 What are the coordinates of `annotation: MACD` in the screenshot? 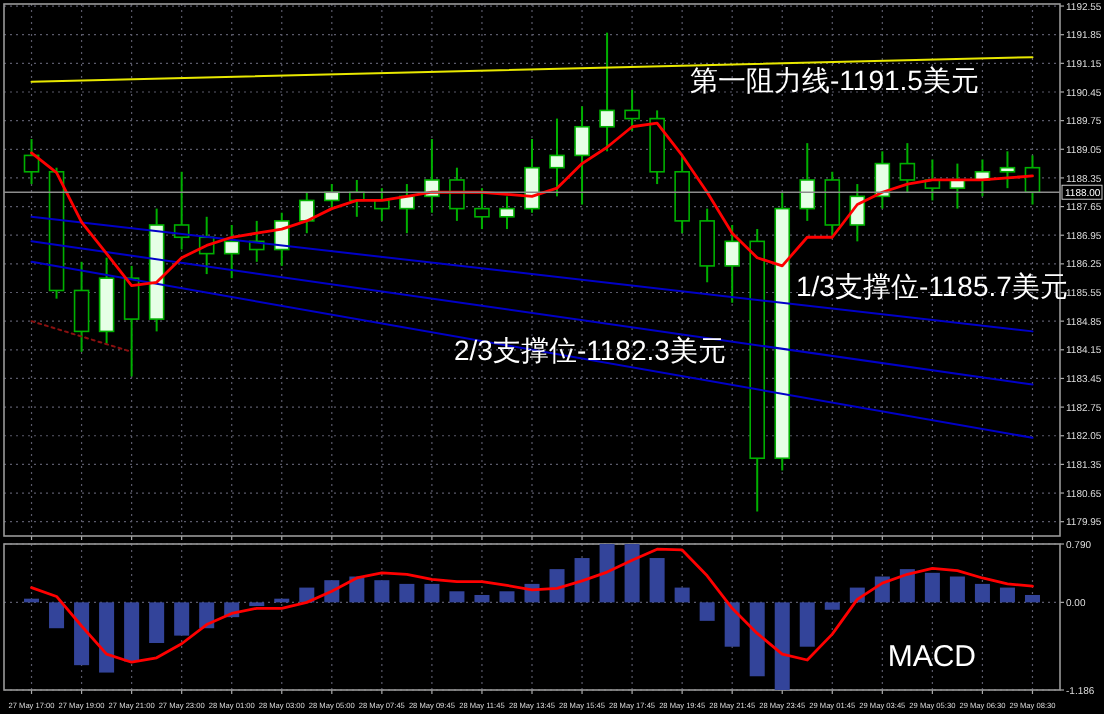 It's located at (932, 657).